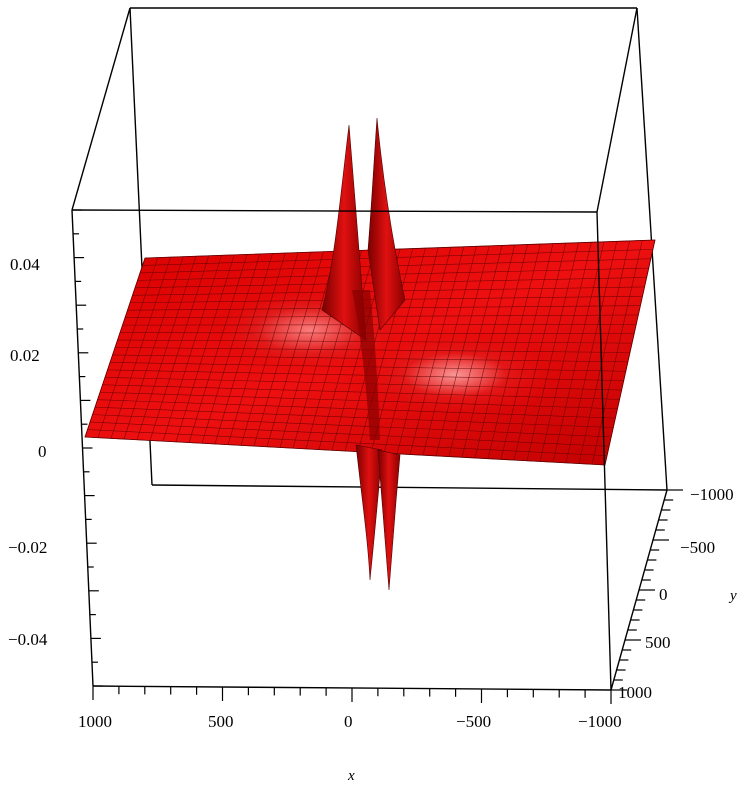 This screenshot has height=792, width=752. What do you see at coordinates (712, 494) in the screenshot?
I see `y-tick-label: −1000` at bounding box center [712, 494].